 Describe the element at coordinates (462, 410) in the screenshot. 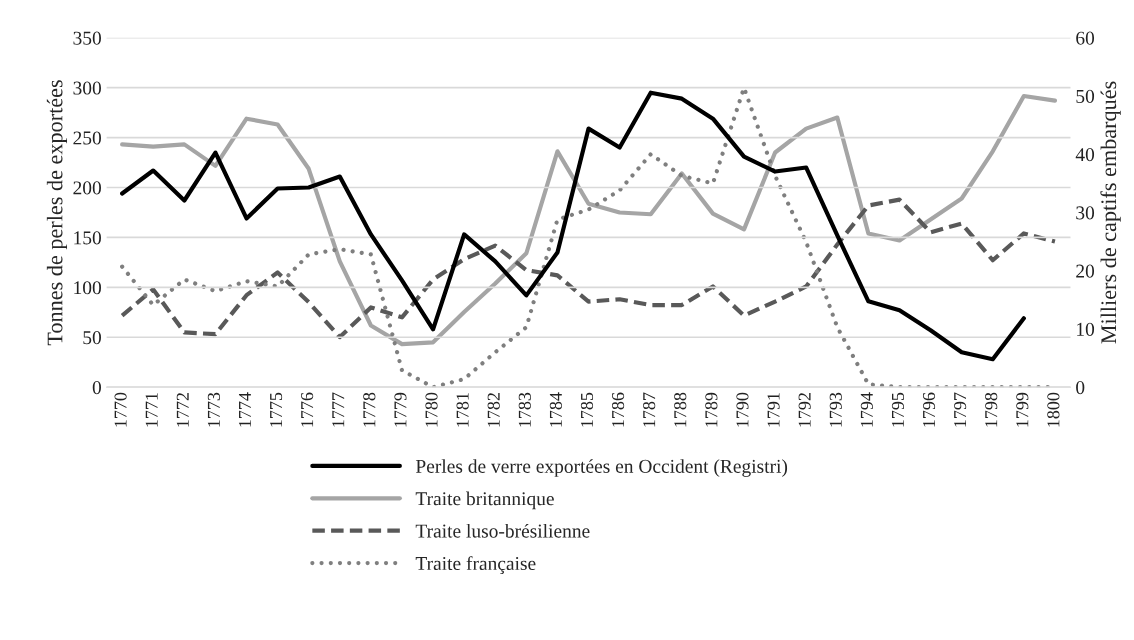

I see `x-tick-label: 1781` at that location.